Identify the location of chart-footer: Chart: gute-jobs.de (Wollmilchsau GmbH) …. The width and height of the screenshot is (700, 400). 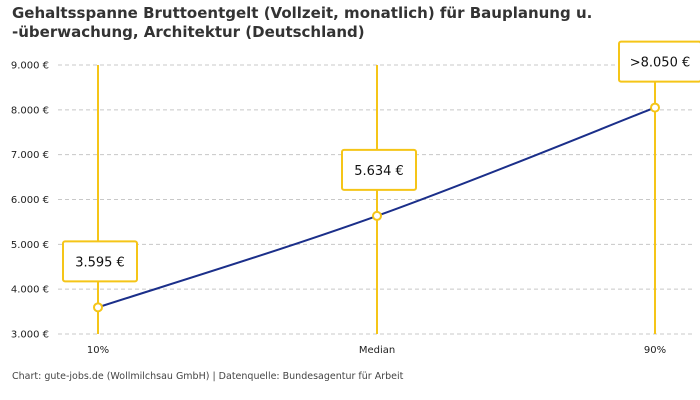
(208, 376).